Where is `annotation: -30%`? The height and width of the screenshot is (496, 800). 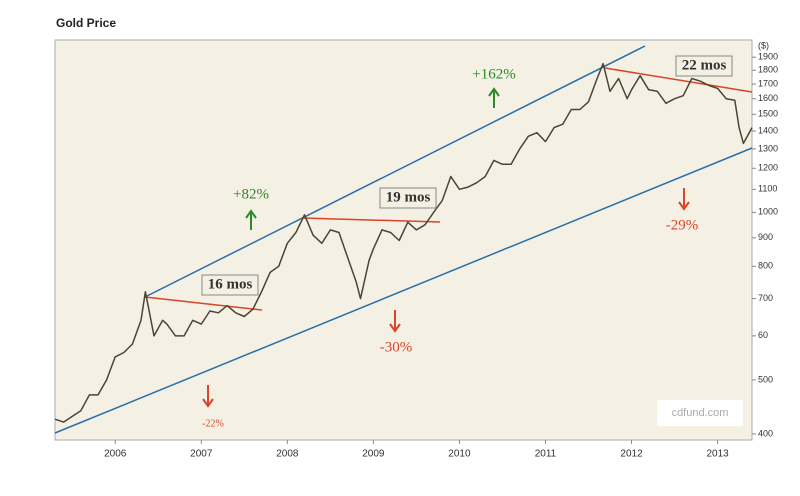 annotation: -30% is located at coordinates (396, 347).